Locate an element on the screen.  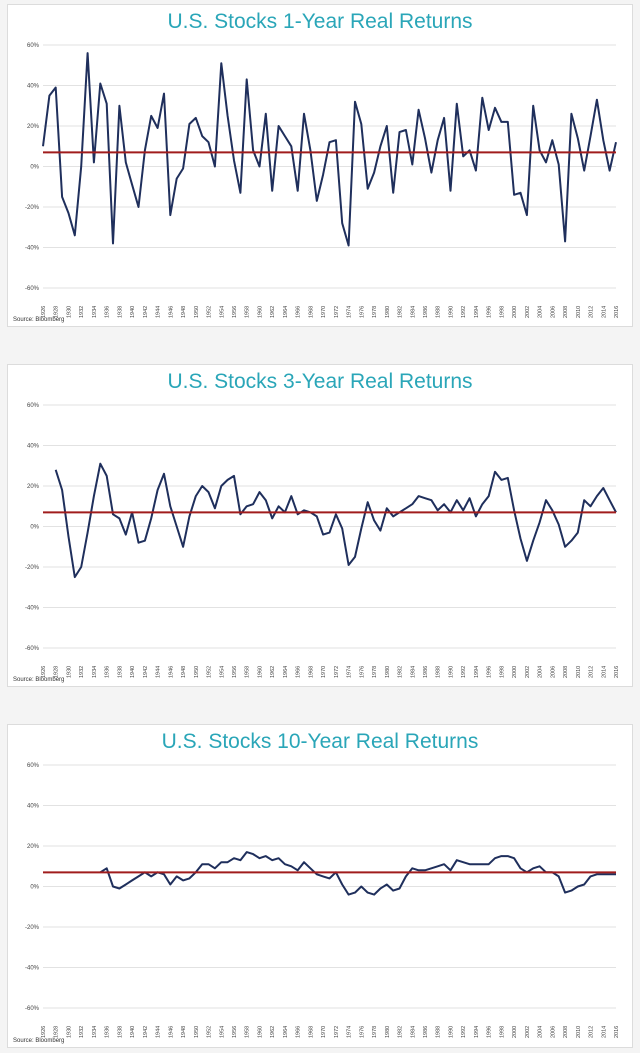
x-tick-label: 1940 is located at coordinates (133, 1032).